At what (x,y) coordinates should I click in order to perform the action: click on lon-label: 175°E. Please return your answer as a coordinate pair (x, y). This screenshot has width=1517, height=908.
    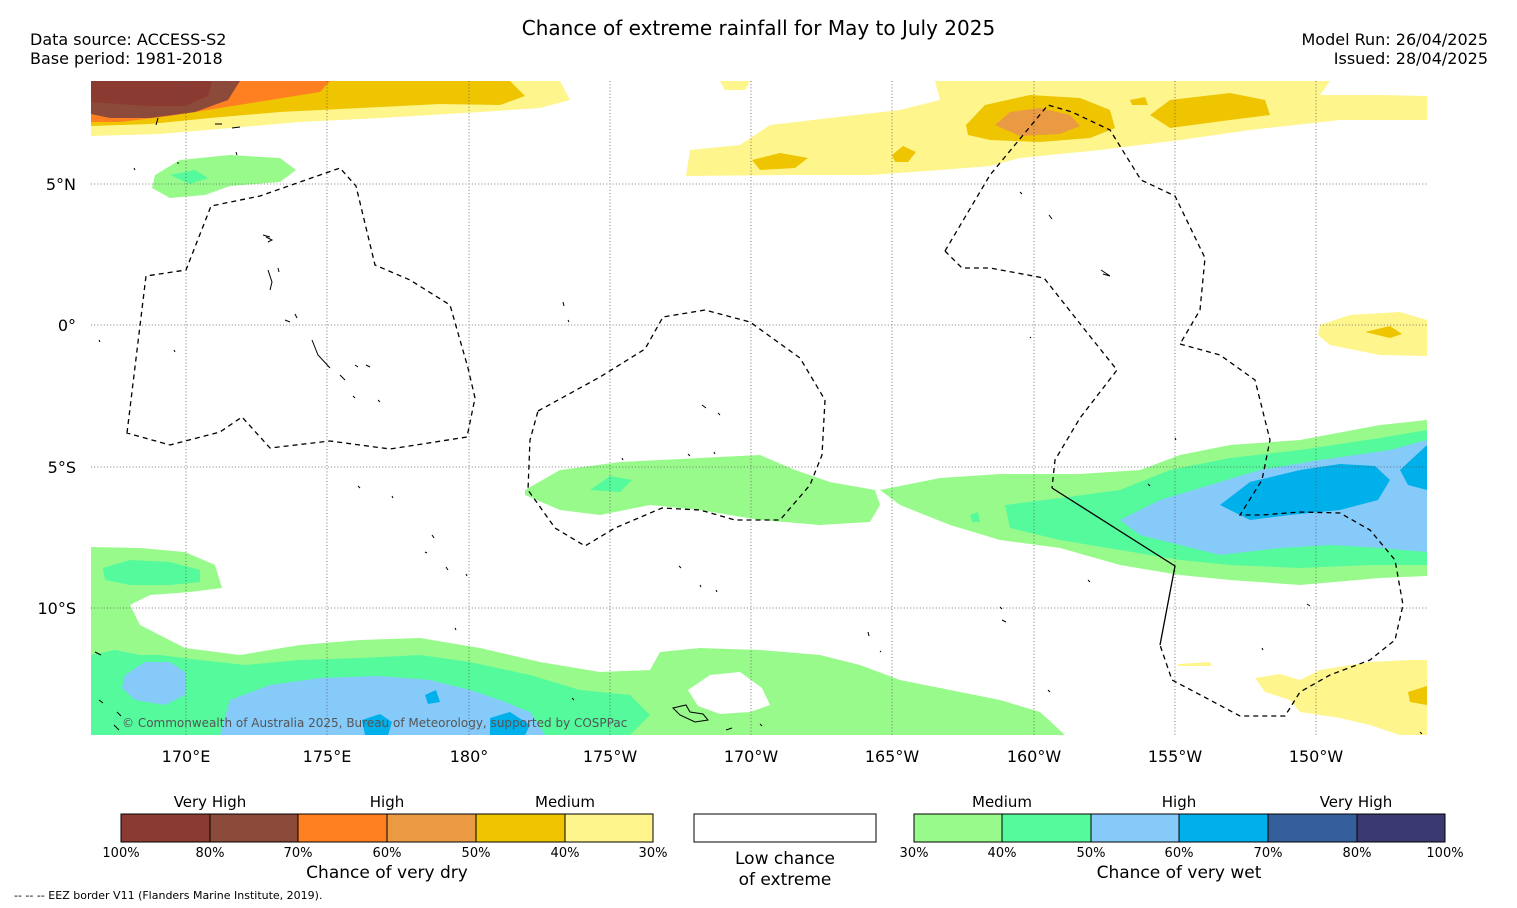
    Looking at the image, I should click on (327, 756).